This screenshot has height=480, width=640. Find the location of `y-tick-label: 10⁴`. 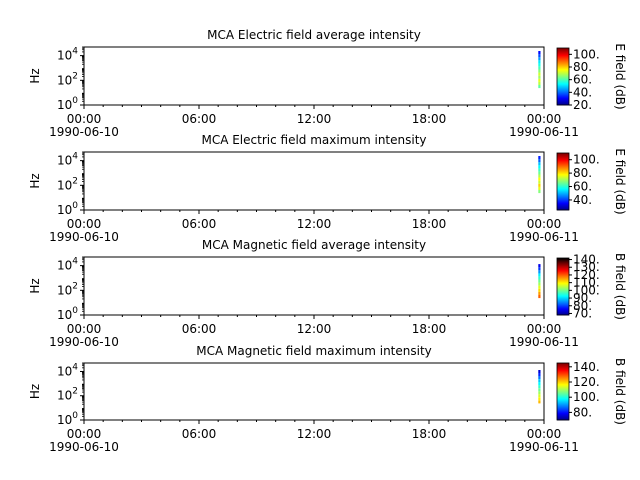

y-tick-label: 10⁴ is located at coordinates (67, 265).